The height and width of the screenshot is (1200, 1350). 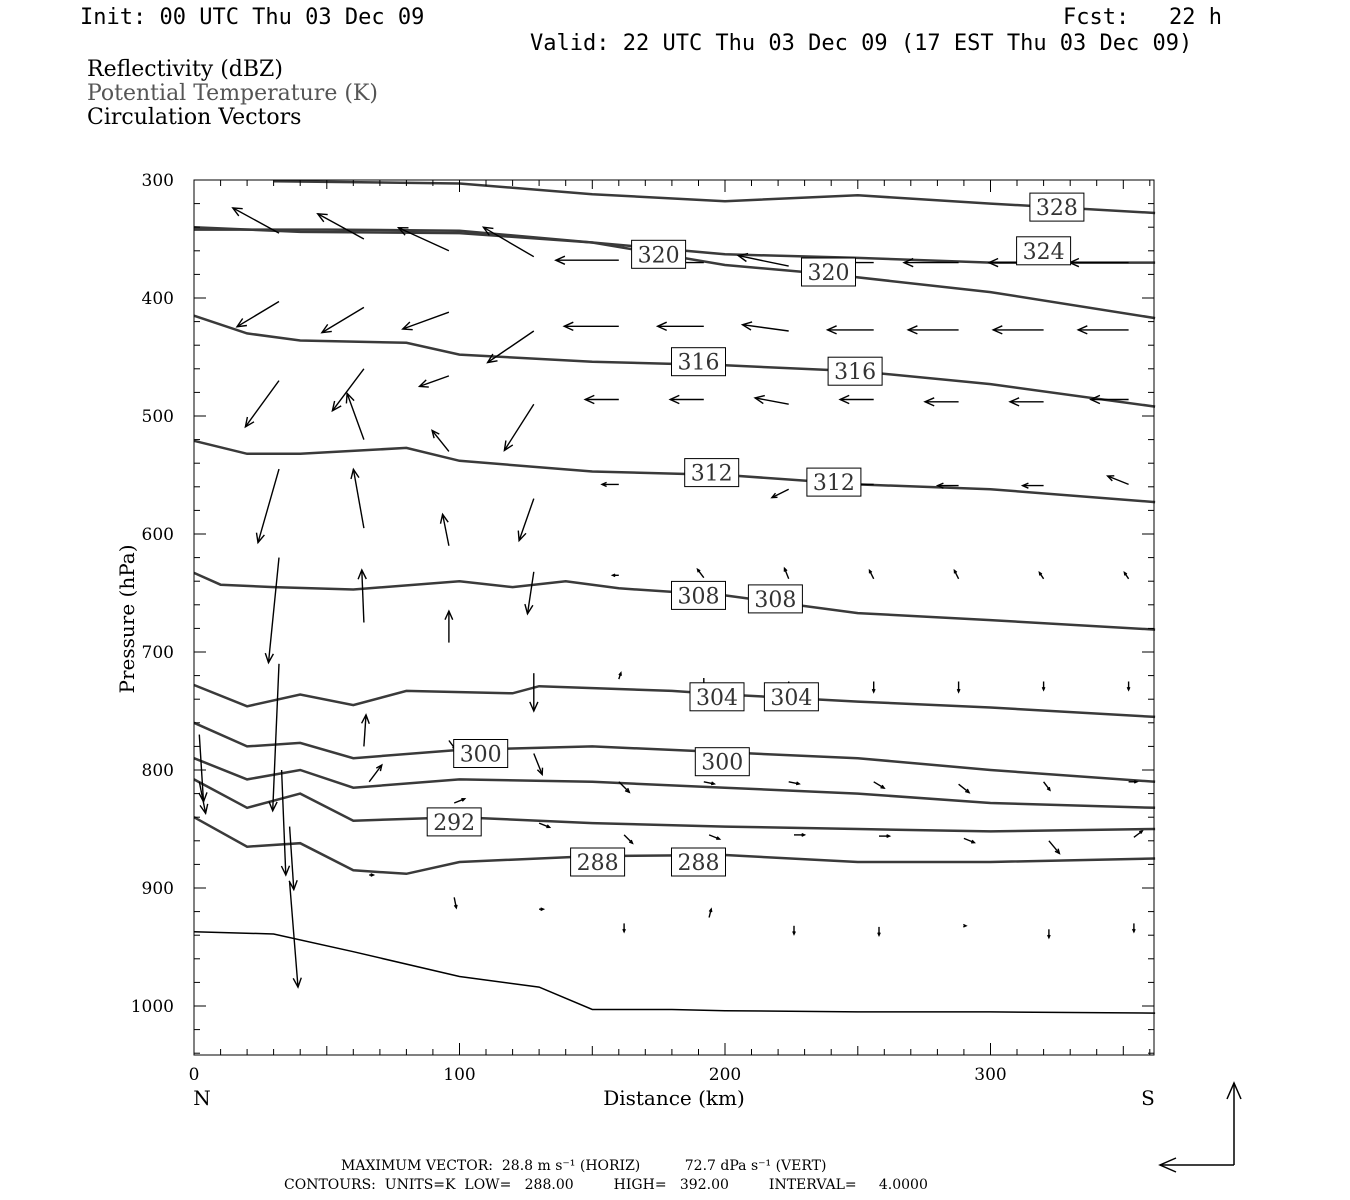 I want to click on contour-label-308-1: 308, so click(x=775, y=599).